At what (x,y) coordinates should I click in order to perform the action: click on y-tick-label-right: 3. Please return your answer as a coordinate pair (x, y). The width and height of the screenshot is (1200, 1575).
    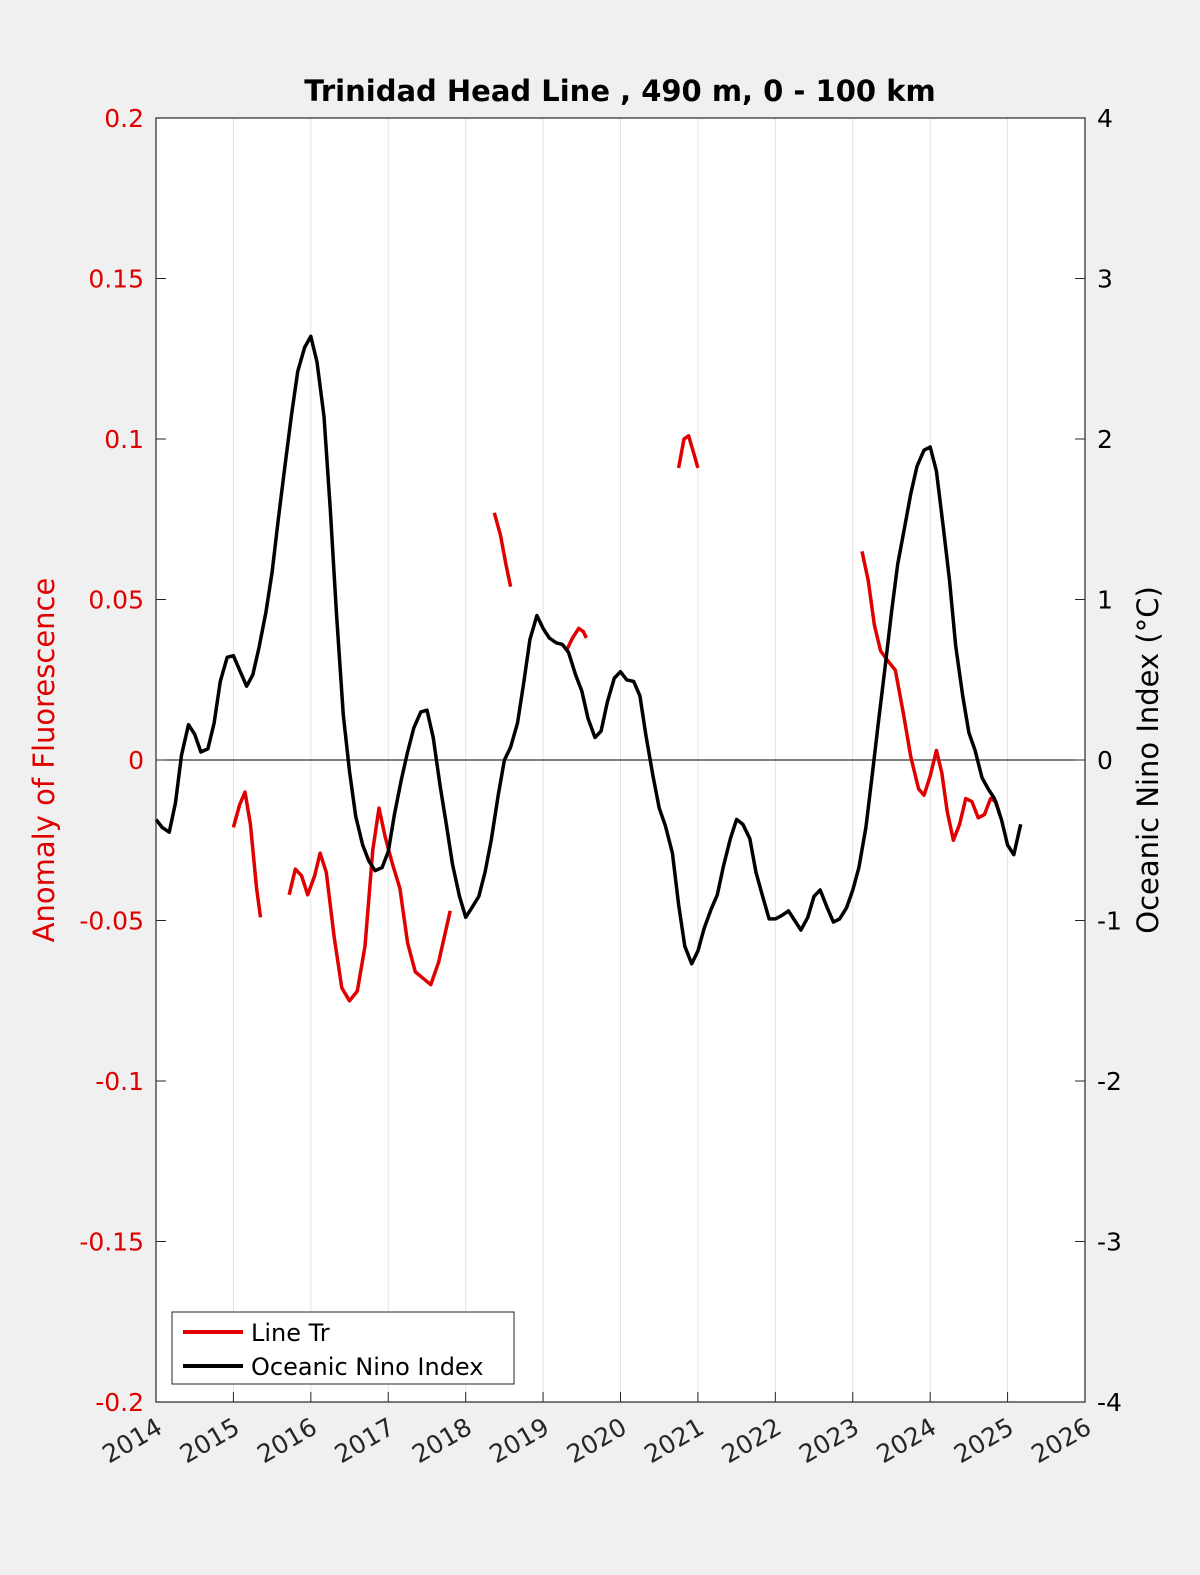
    Looking at the image, I should click on (1105, 279).